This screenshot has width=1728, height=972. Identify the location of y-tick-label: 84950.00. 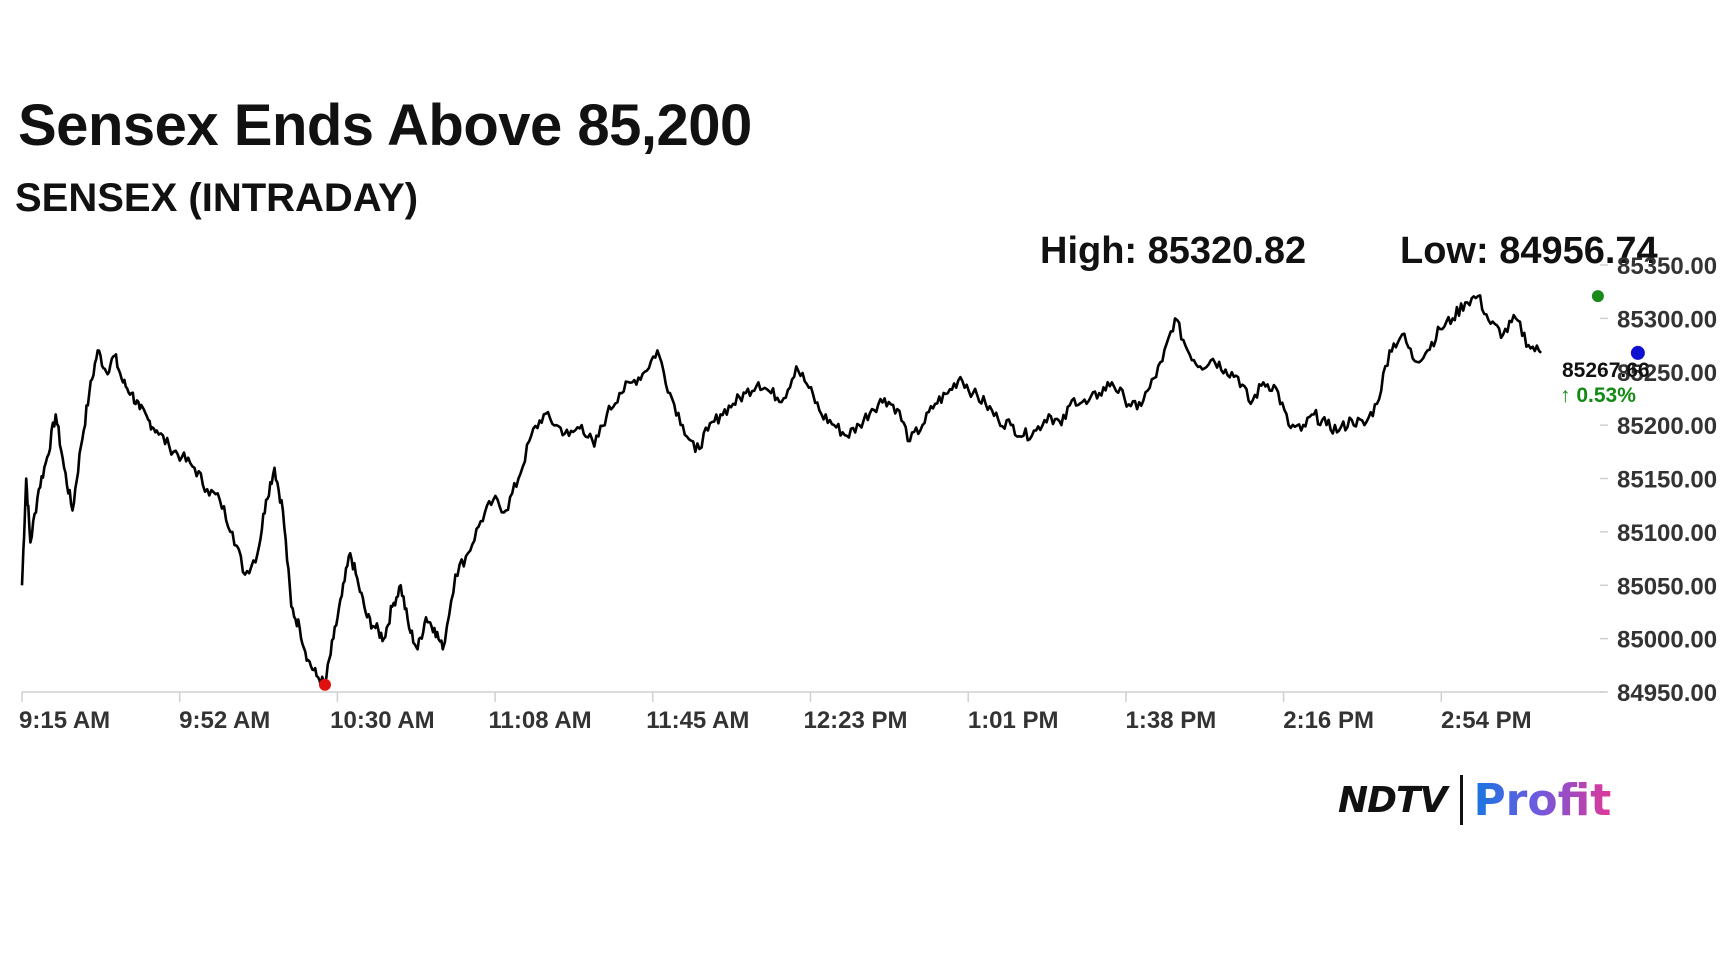
(1667, 693).